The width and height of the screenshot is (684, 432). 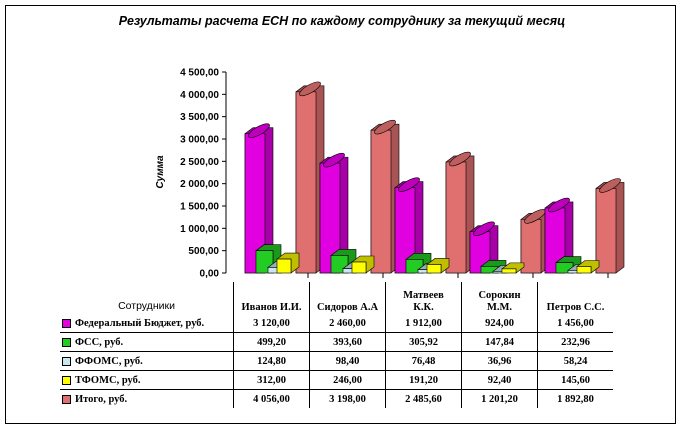 I want to click on y-tick-label: 0,00, so click(x=210, y=274).